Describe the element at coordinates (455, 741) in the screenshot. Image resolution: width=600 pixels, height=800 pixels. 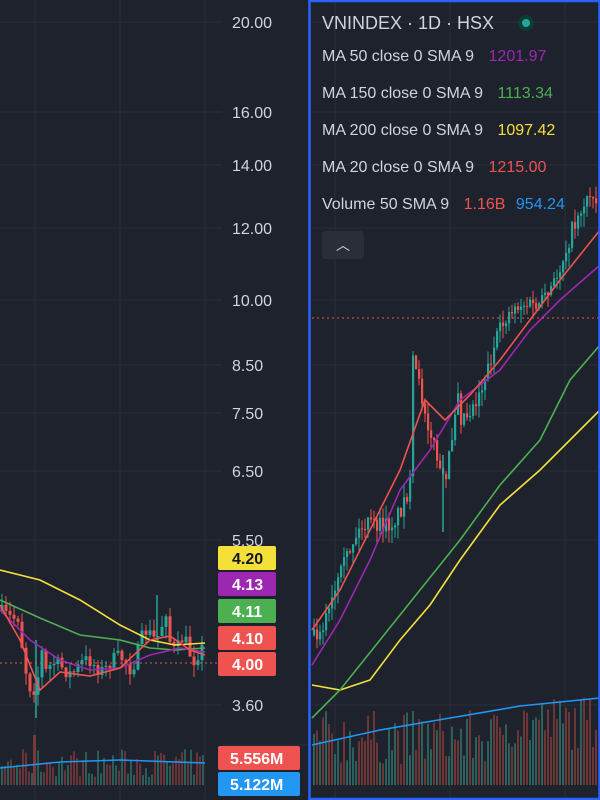
I see `right-volume-bars` at that location.